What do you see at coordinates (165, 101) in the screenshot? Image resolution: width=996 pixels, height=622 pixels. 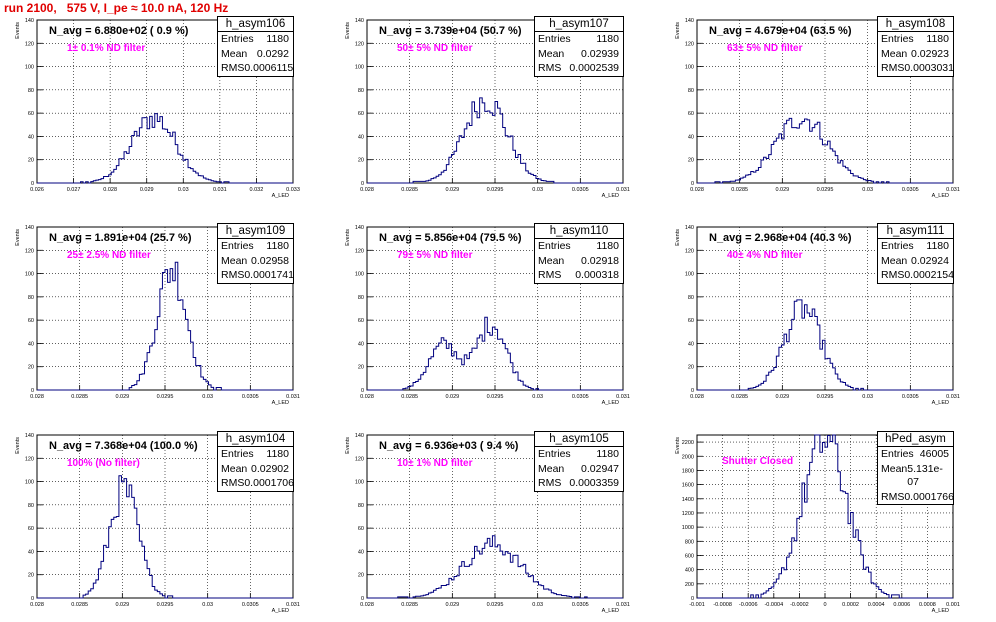 I see `plot-frame` at bounding box center [165, 101].